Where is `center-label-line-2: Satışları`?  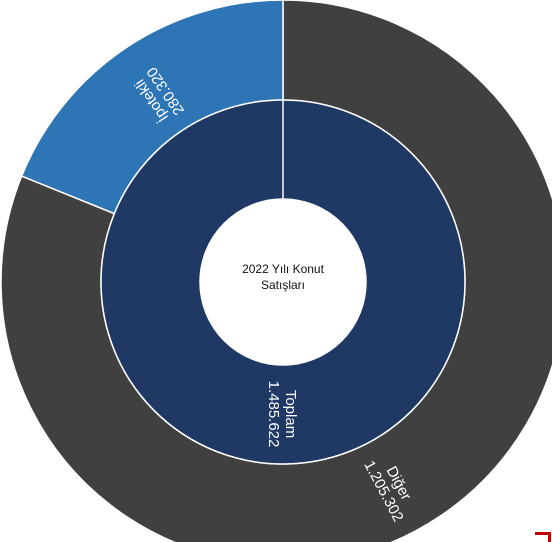 center-label-line-2: Satışları is located at coordinates (283, 285).